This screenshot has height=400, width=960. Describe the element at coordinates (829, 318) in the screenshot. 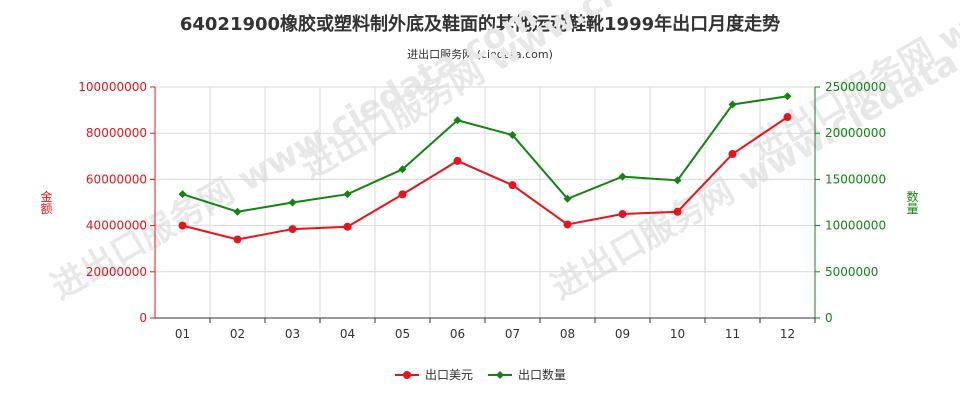

I see `right-axis-tick-label: 0` at that location.